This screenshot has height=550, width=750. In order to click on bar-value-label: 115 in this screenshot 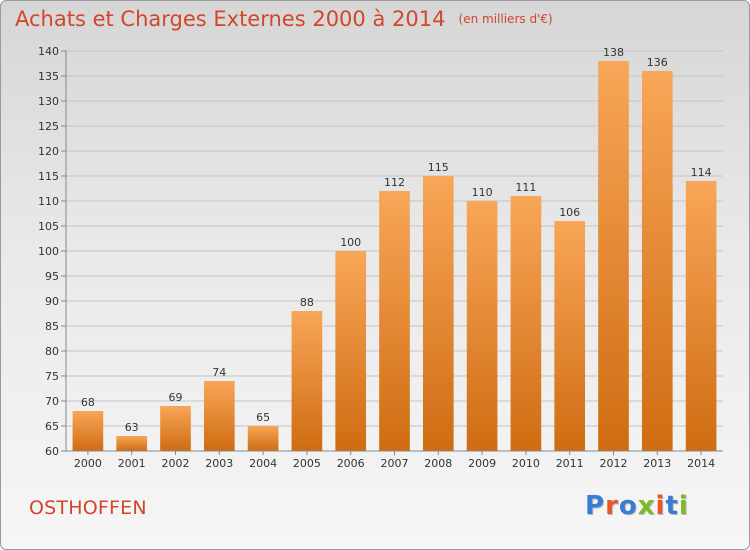, I will do `click(438, 167)`.